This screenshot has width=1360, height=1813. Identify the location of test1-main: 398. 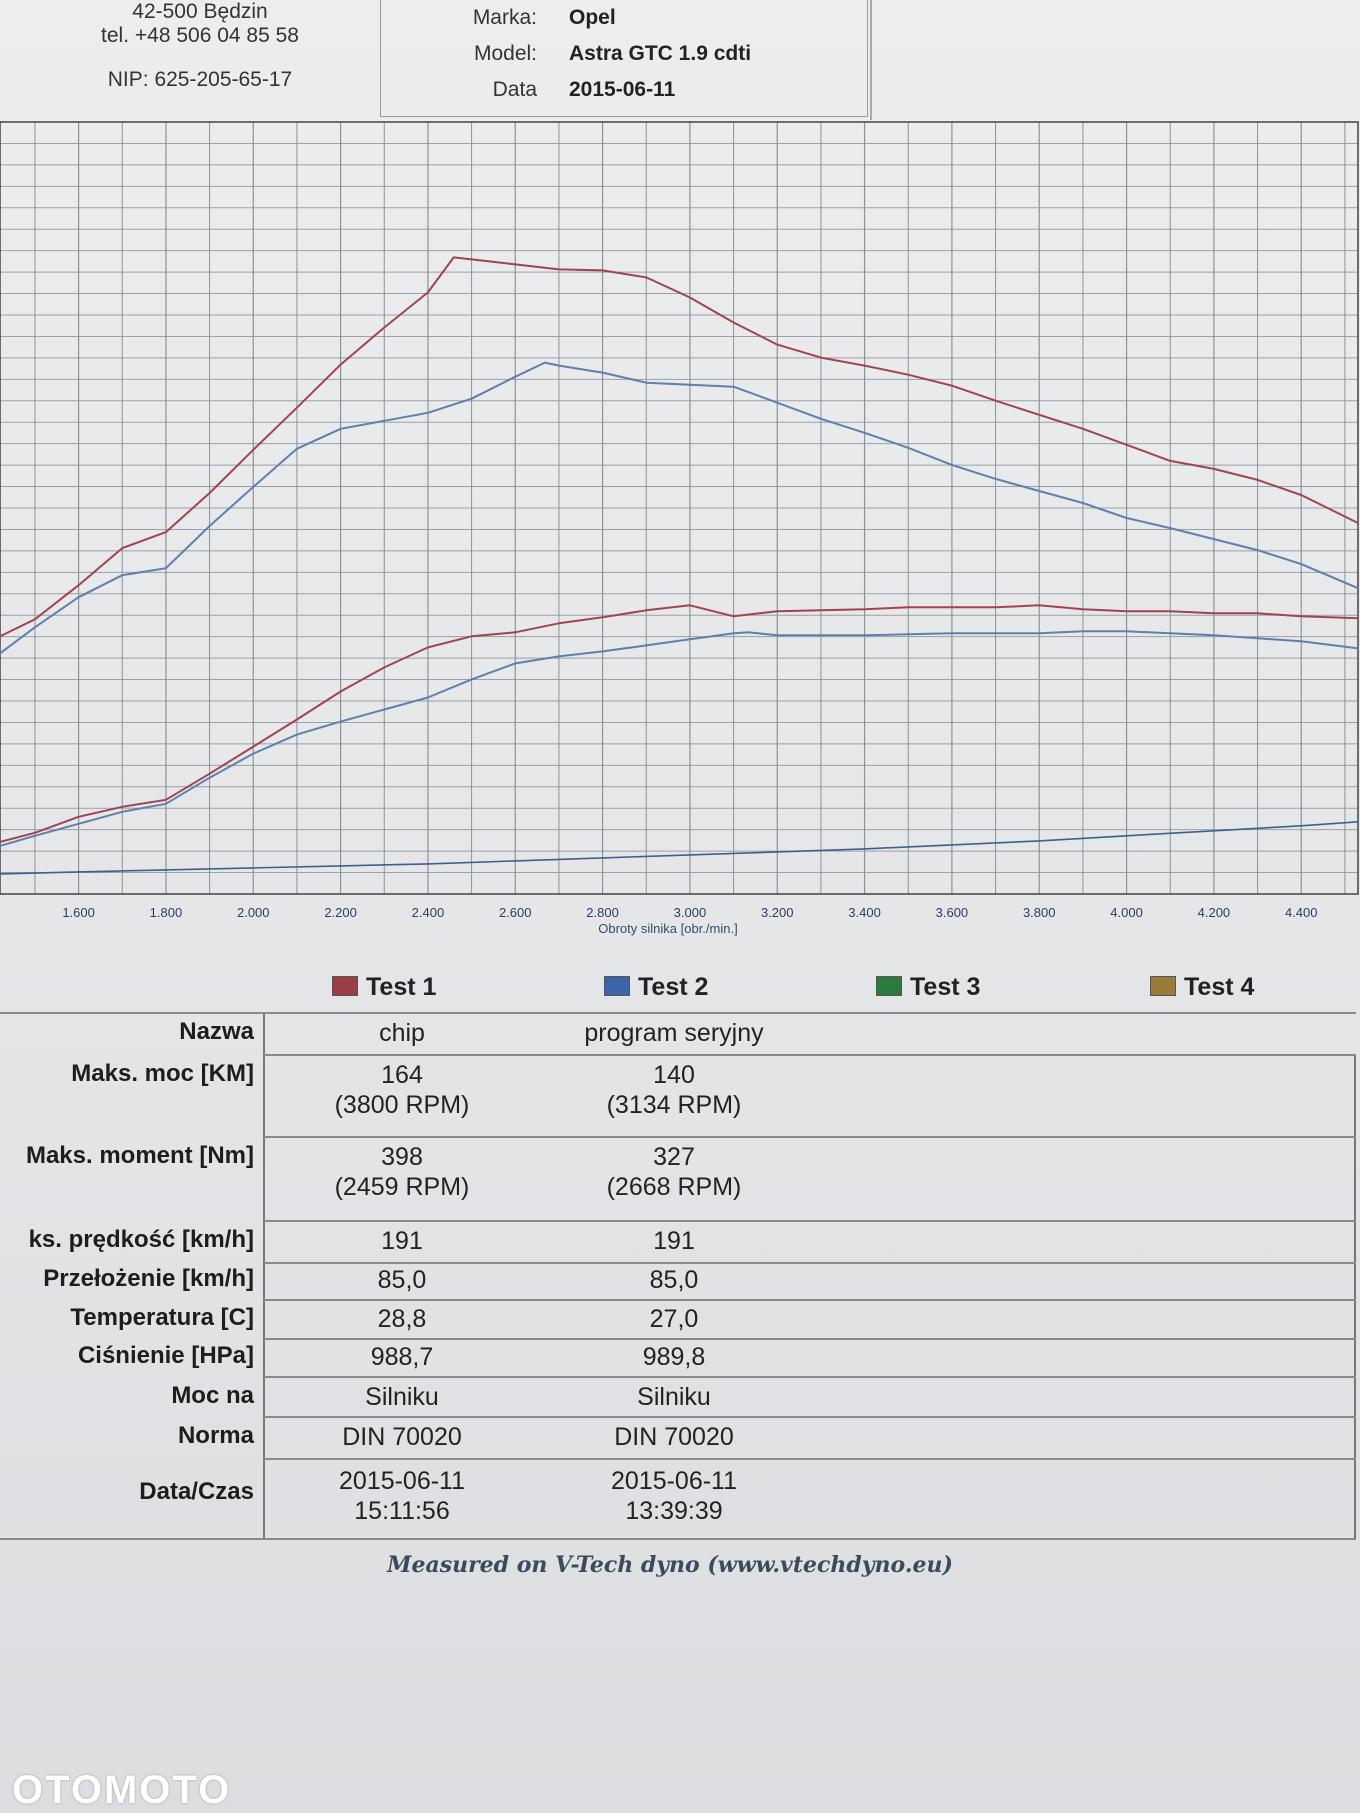
(402, 1157).